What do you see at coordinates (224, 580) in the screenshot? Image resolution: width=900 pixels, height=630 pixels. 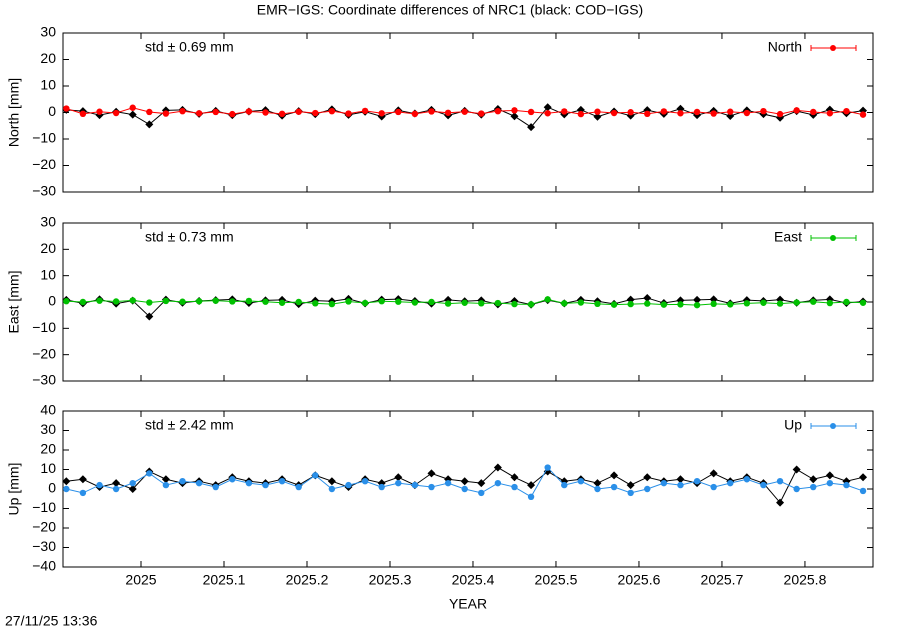 I see `x-tick-label: 2025.1` at bounding box center [224, 580].